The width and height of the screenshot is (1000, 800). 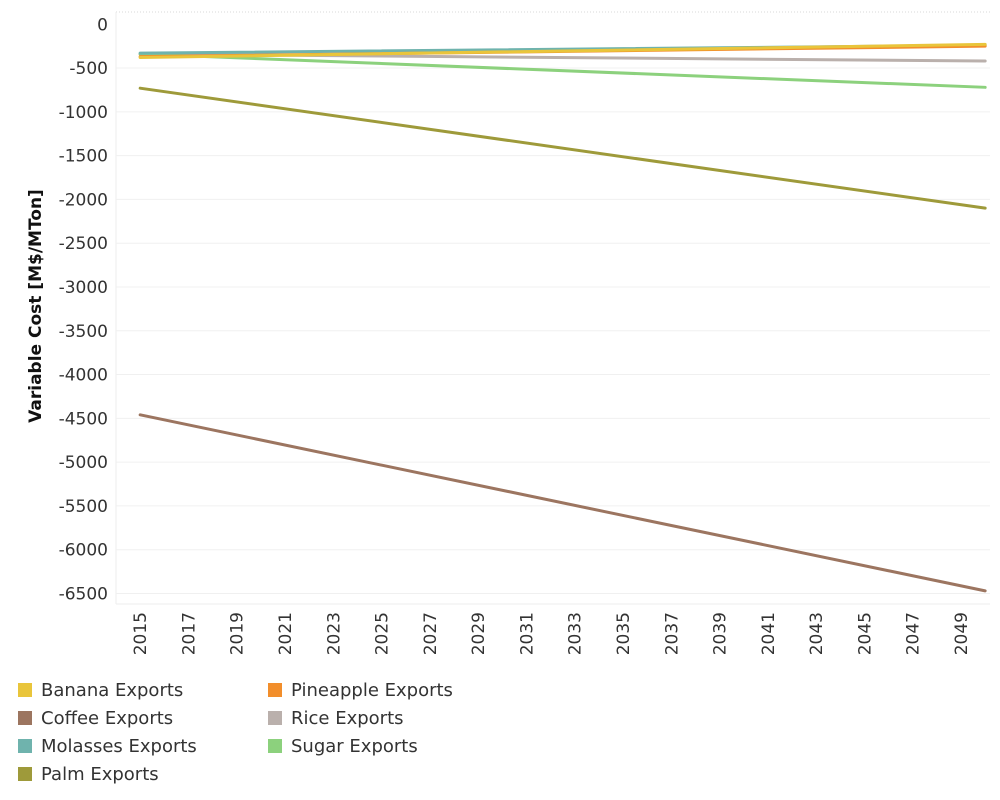 I want to click on legend-item-sugar-exports: Sugar Exports, so click(x=343, y=746).